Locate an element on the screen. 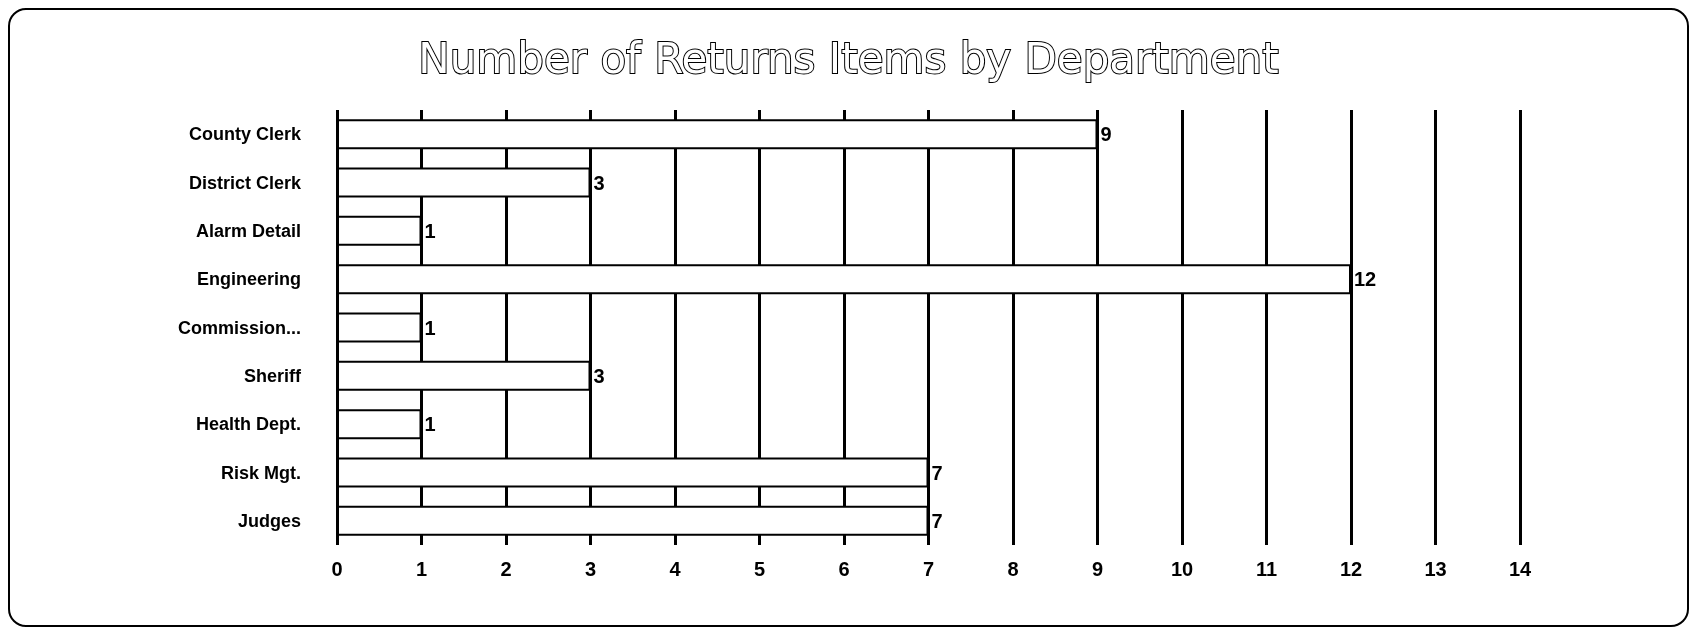  x-tick-label: 10 is located at coordinates (1182, 569).